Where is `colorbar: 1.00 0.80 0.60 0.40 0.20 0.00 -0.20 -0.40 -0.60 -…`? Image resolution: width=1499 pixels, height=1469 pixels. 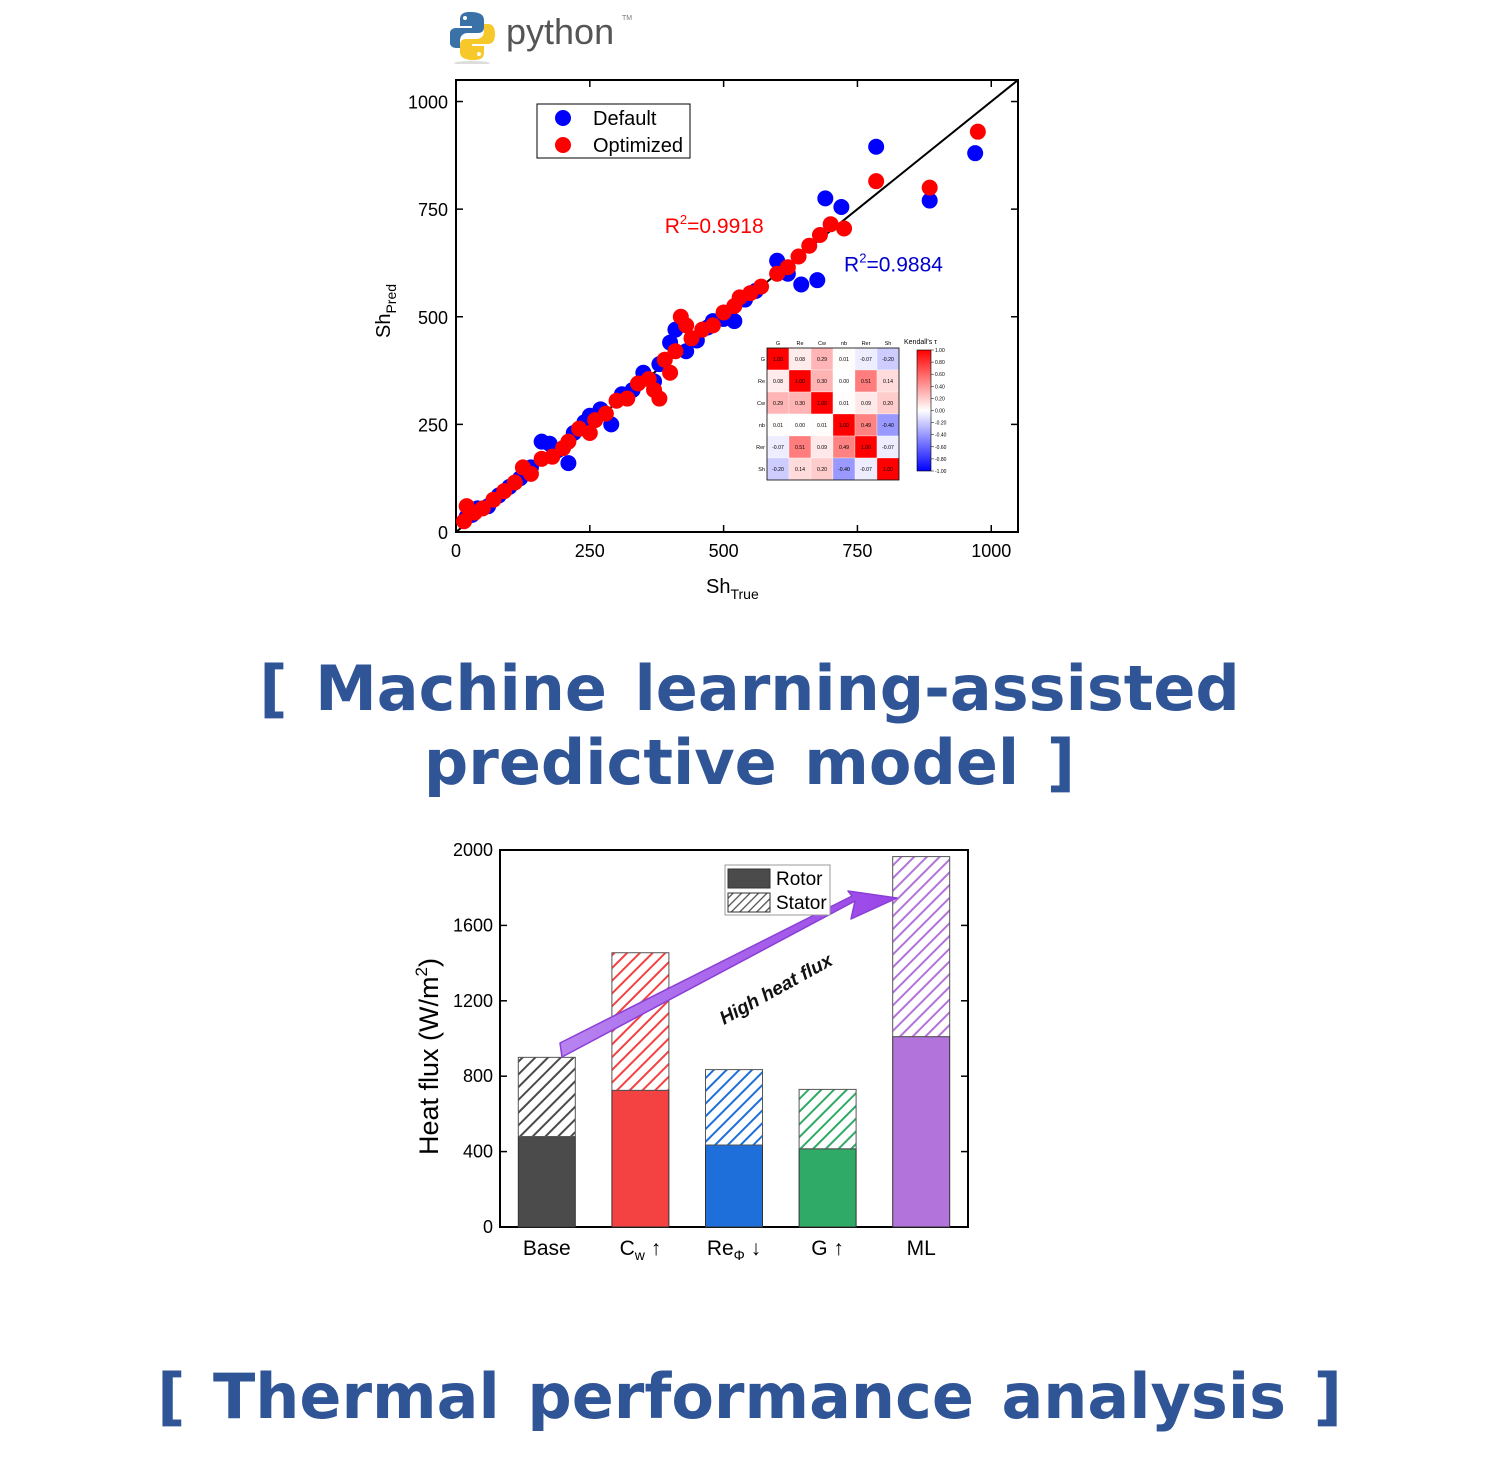 colorbar: 1.00 0.80 0.60 0.40 0.20 0.00 -0.20 -0.40 -0.60 -… is located at coordinates (931, 411).